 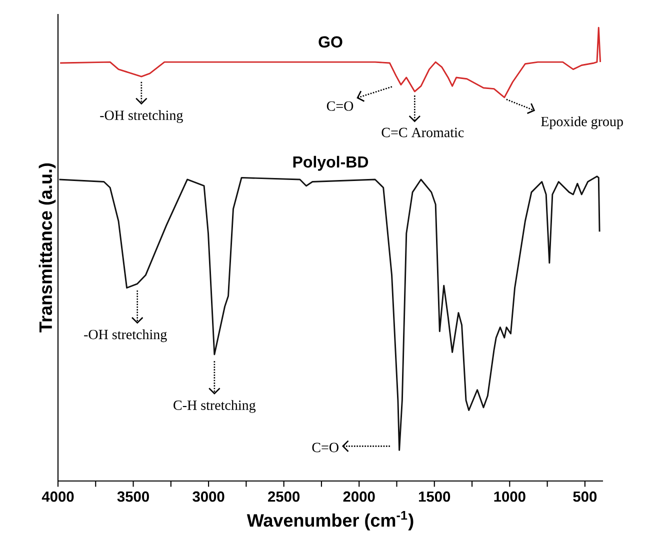 I want to click on x-tick-label: 3000, so click(x=208, y=496).